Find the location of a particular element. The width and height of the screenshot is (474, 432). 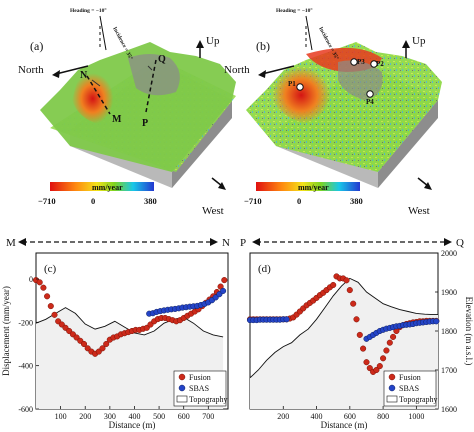

profile-arrow-mn: M N is located at coordinates (118, 243).